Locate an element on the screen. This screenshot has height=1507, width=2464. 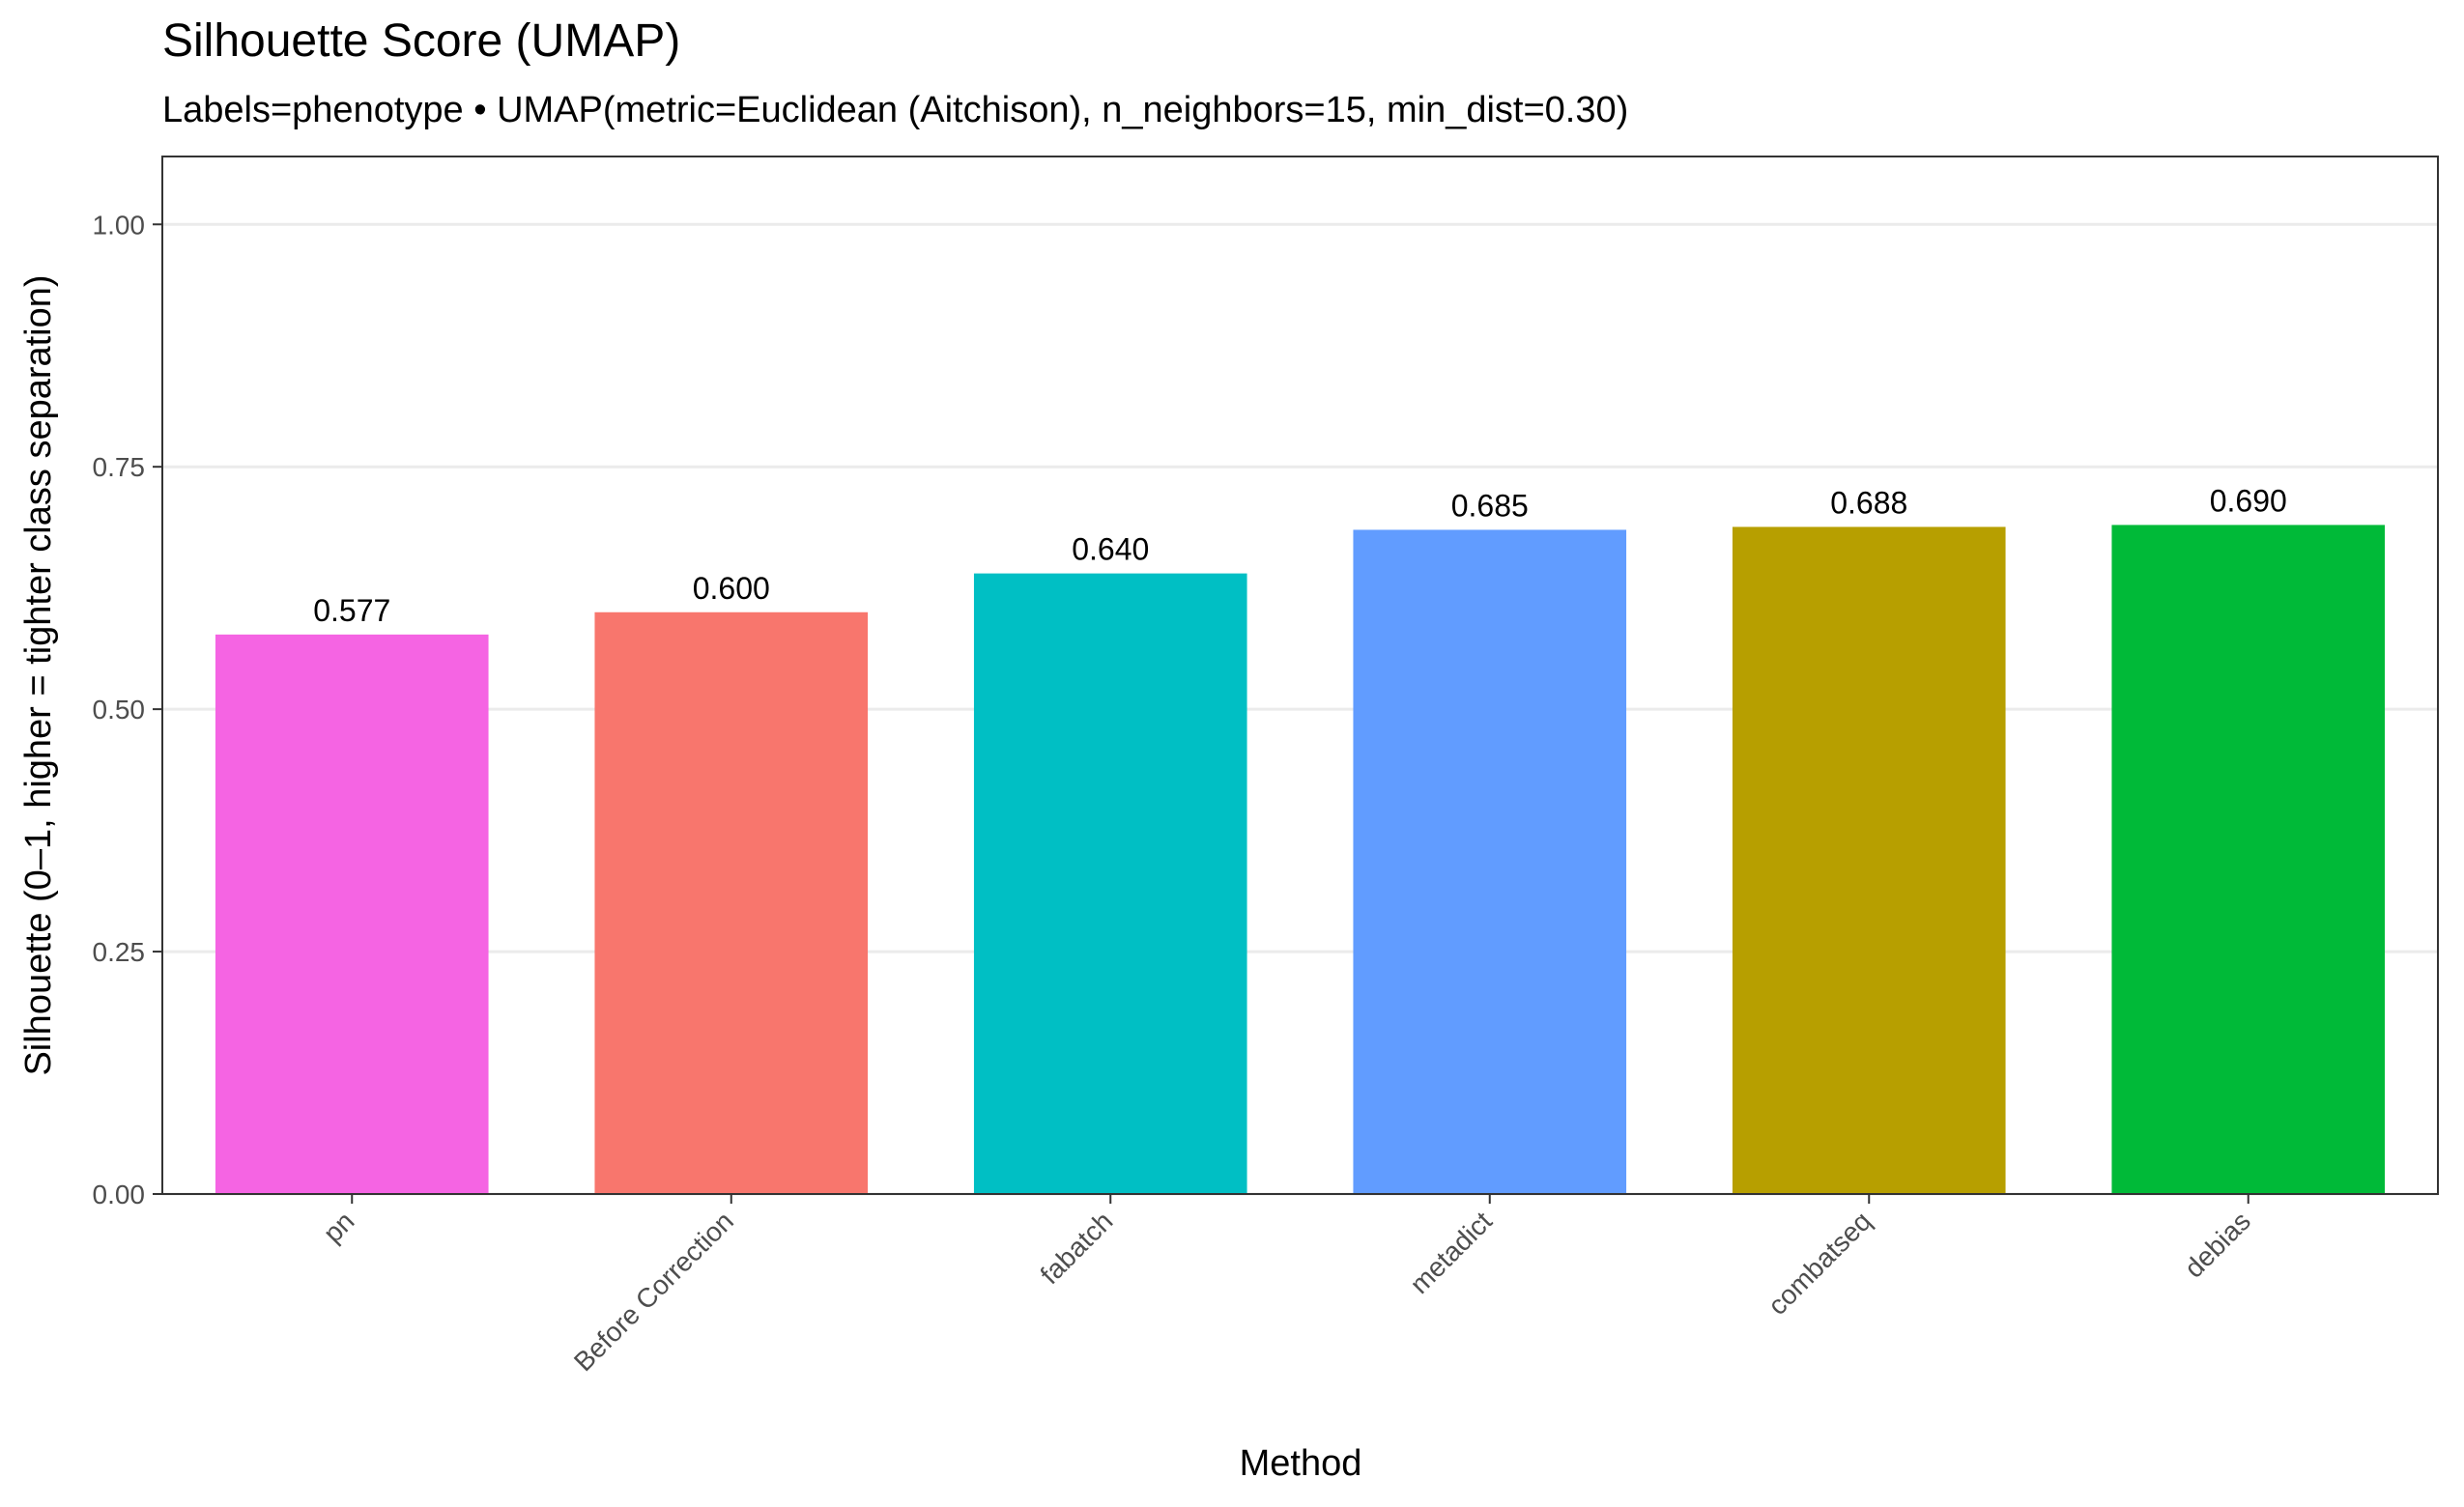
x-tick-label: Before Correction is located at coordinates (653, 1291).